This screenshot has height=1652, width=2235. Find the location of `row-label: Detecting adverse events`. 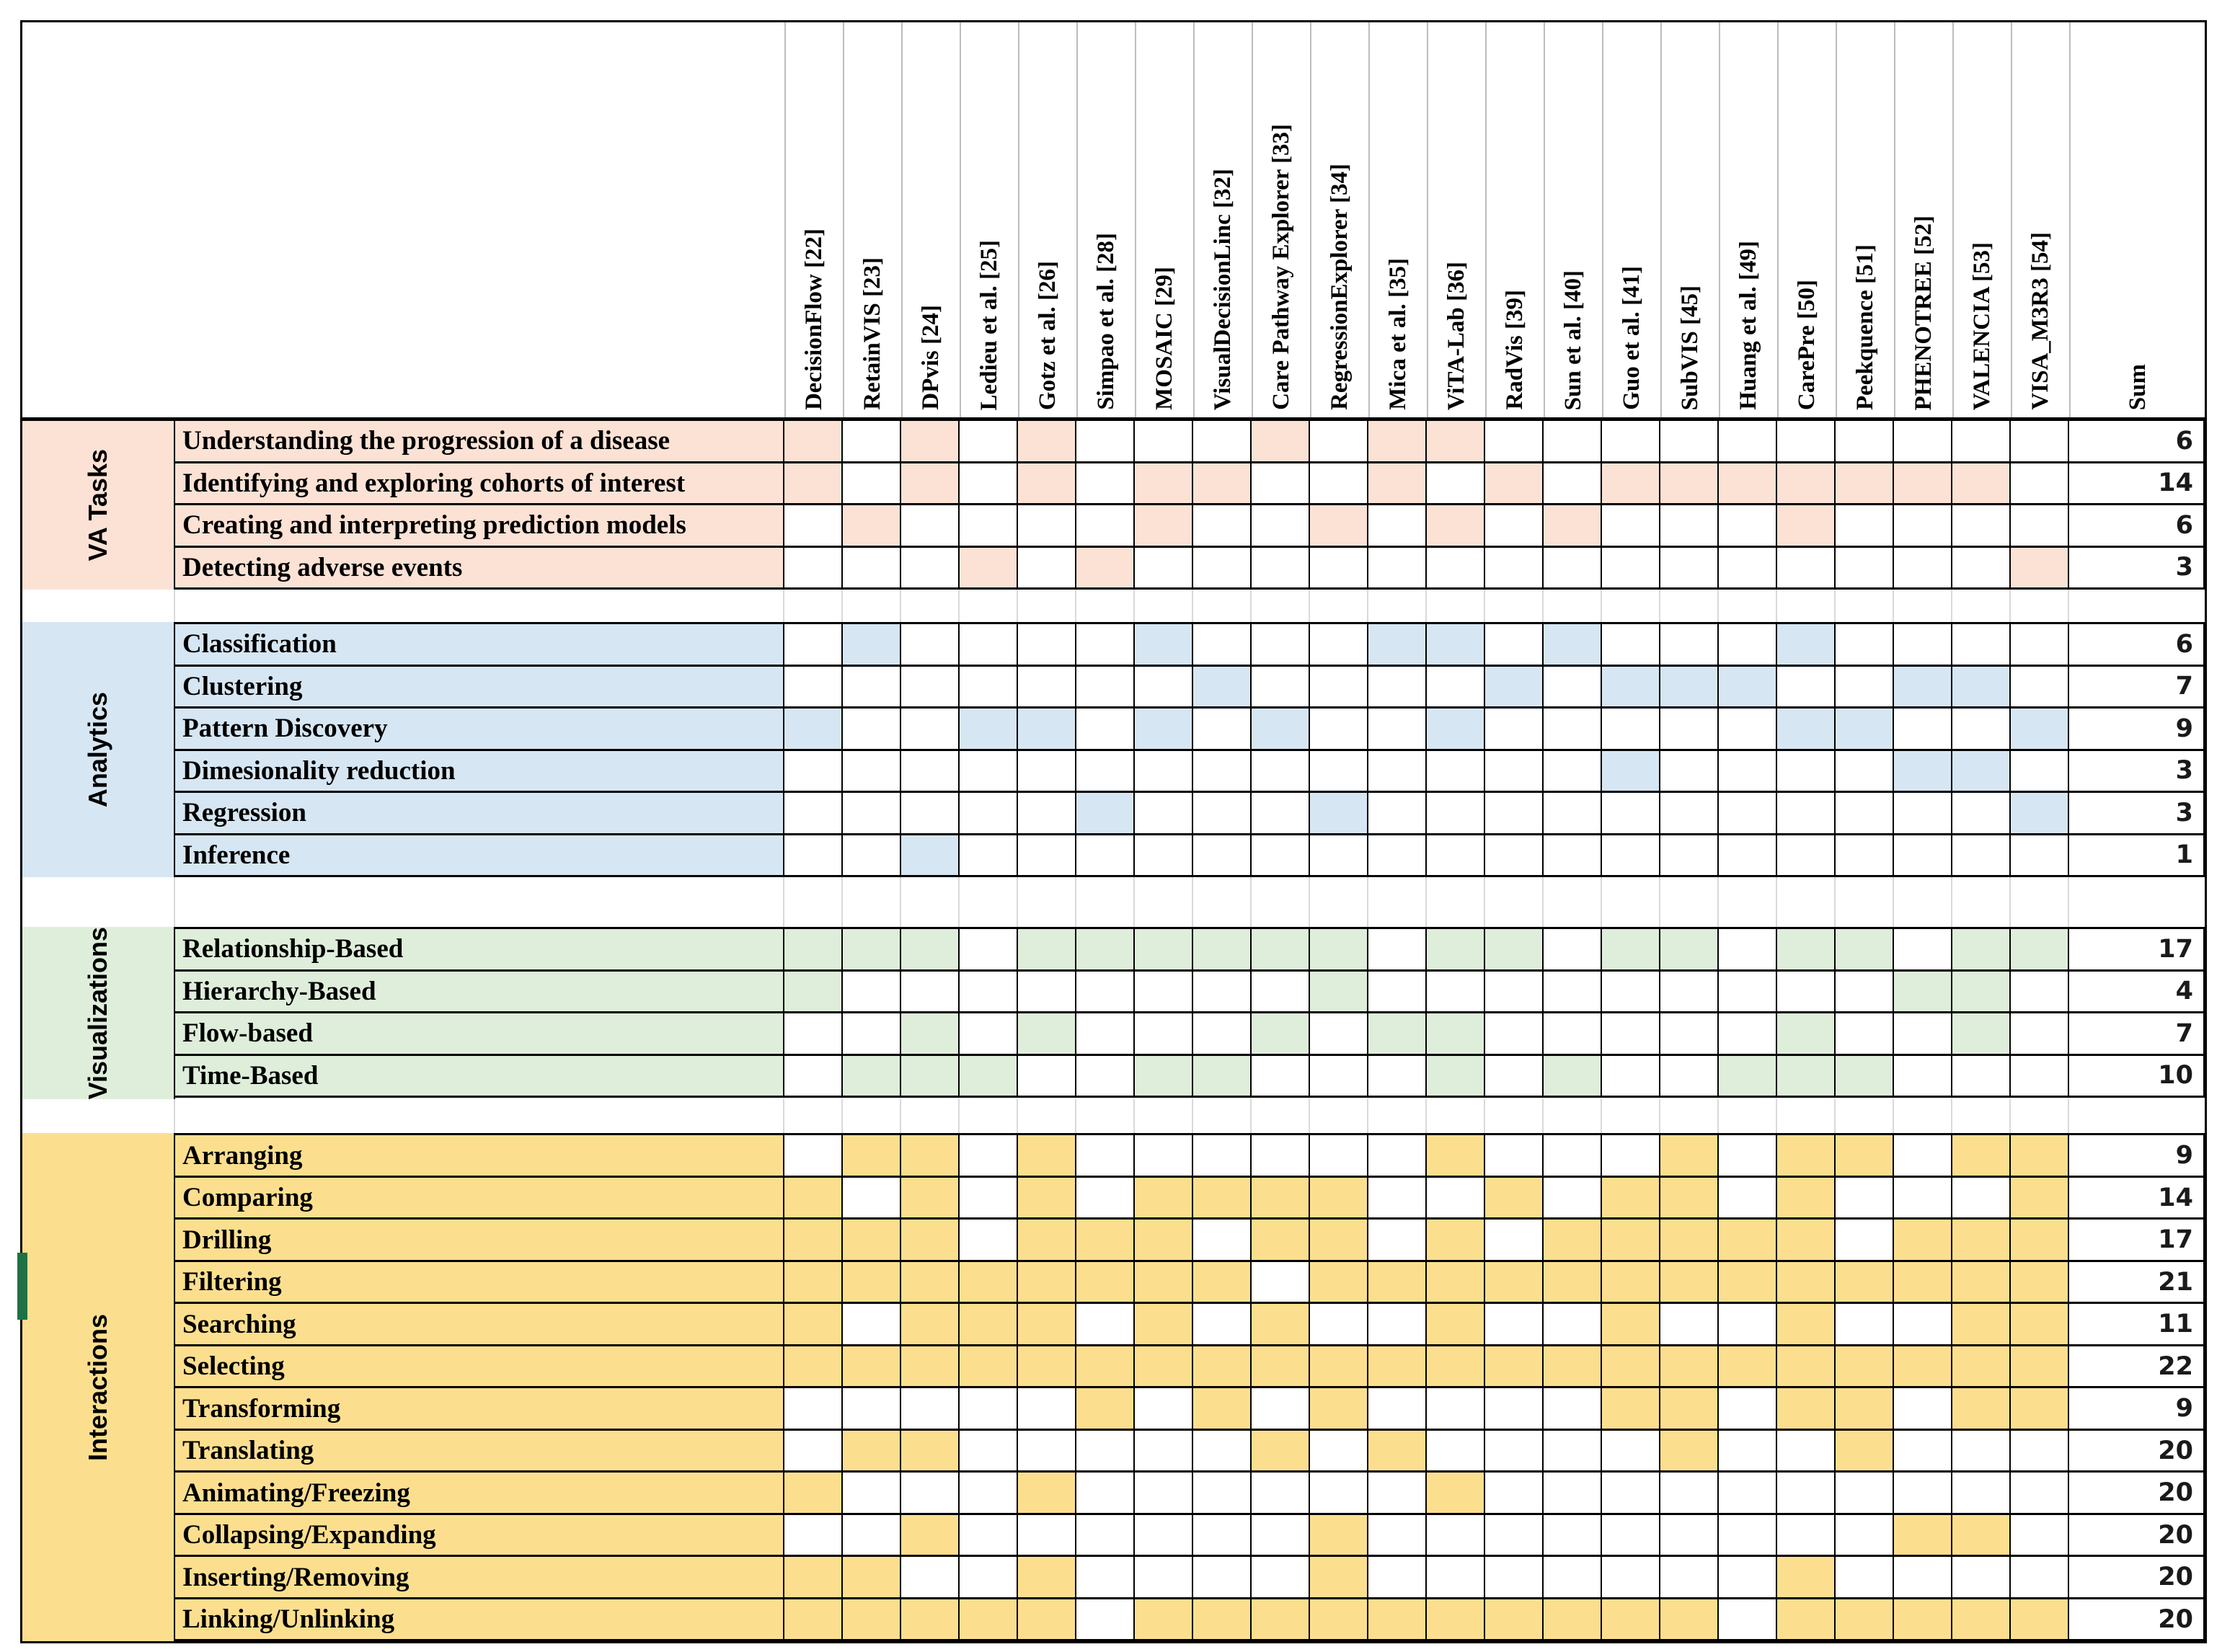

row-label: Detecting adverse events is located at coordinates (322, 567).